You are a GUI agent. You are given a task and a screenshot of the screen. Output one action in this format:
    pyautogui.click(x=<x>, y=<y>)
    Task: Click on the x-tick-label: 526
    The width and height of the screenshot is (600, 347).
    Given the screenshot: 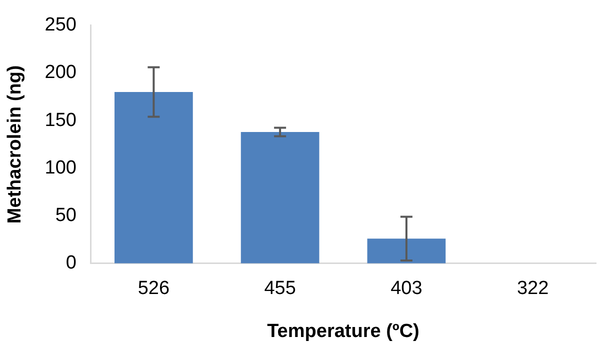 What is the action you would take?
    pyautogui.click(x=154, y=289)
    